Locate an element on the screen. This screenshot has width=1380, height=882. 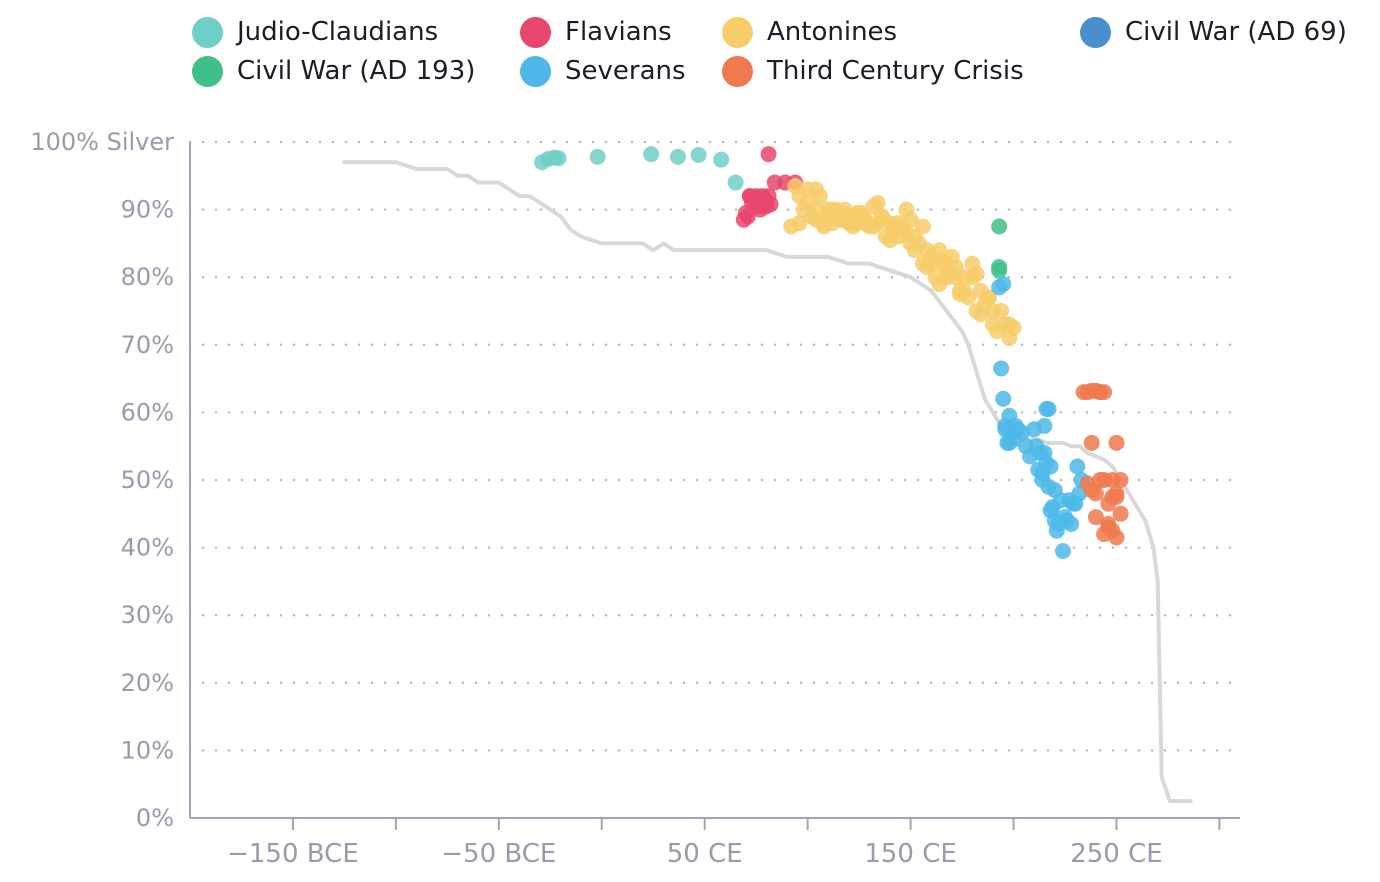
legend-swatch-severans is located at coordinates (535, 71).